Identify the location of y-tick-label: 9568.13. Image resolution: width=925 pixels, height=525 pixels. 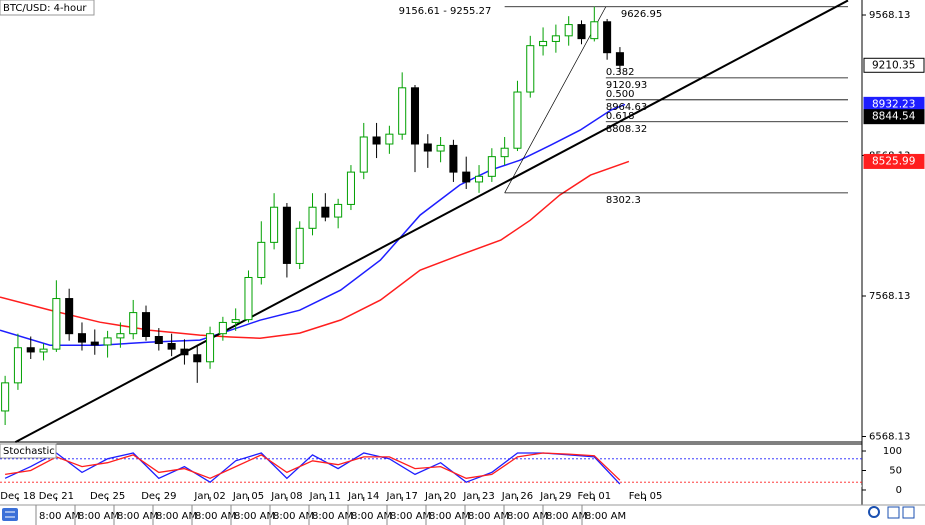
(889, 15).